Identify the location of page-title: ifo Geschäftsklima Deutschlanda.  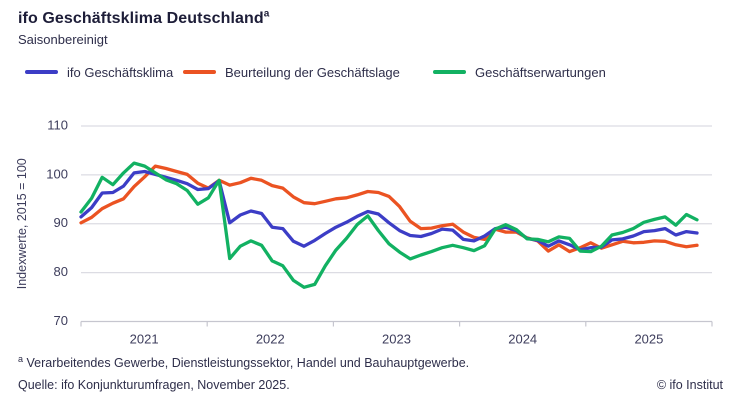
(144, 18).